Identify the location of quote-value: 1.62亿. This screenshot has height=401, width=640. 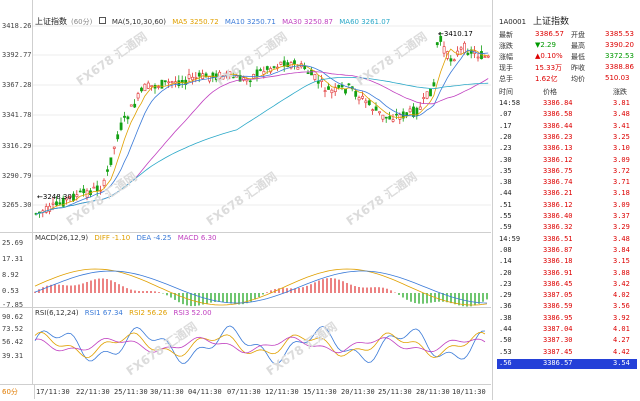
(546, 79).